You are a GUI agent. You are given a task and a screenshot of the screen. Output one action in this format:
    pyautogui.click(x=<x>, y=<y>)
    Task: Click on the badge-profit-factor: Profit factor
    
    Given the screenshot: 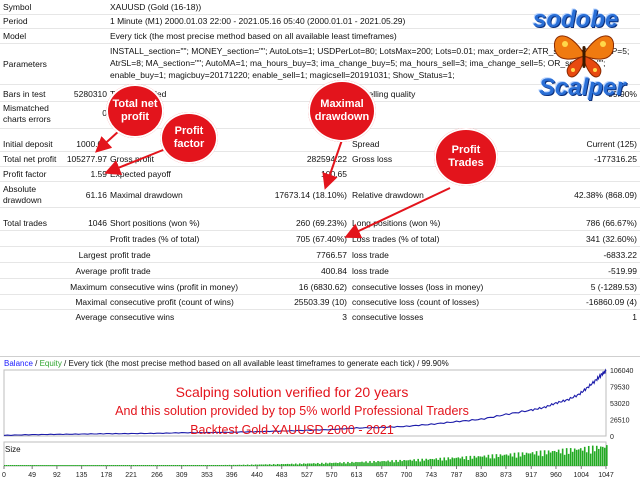 What is the action you would take?
    pyautogui.click(x=189, y=138)
    